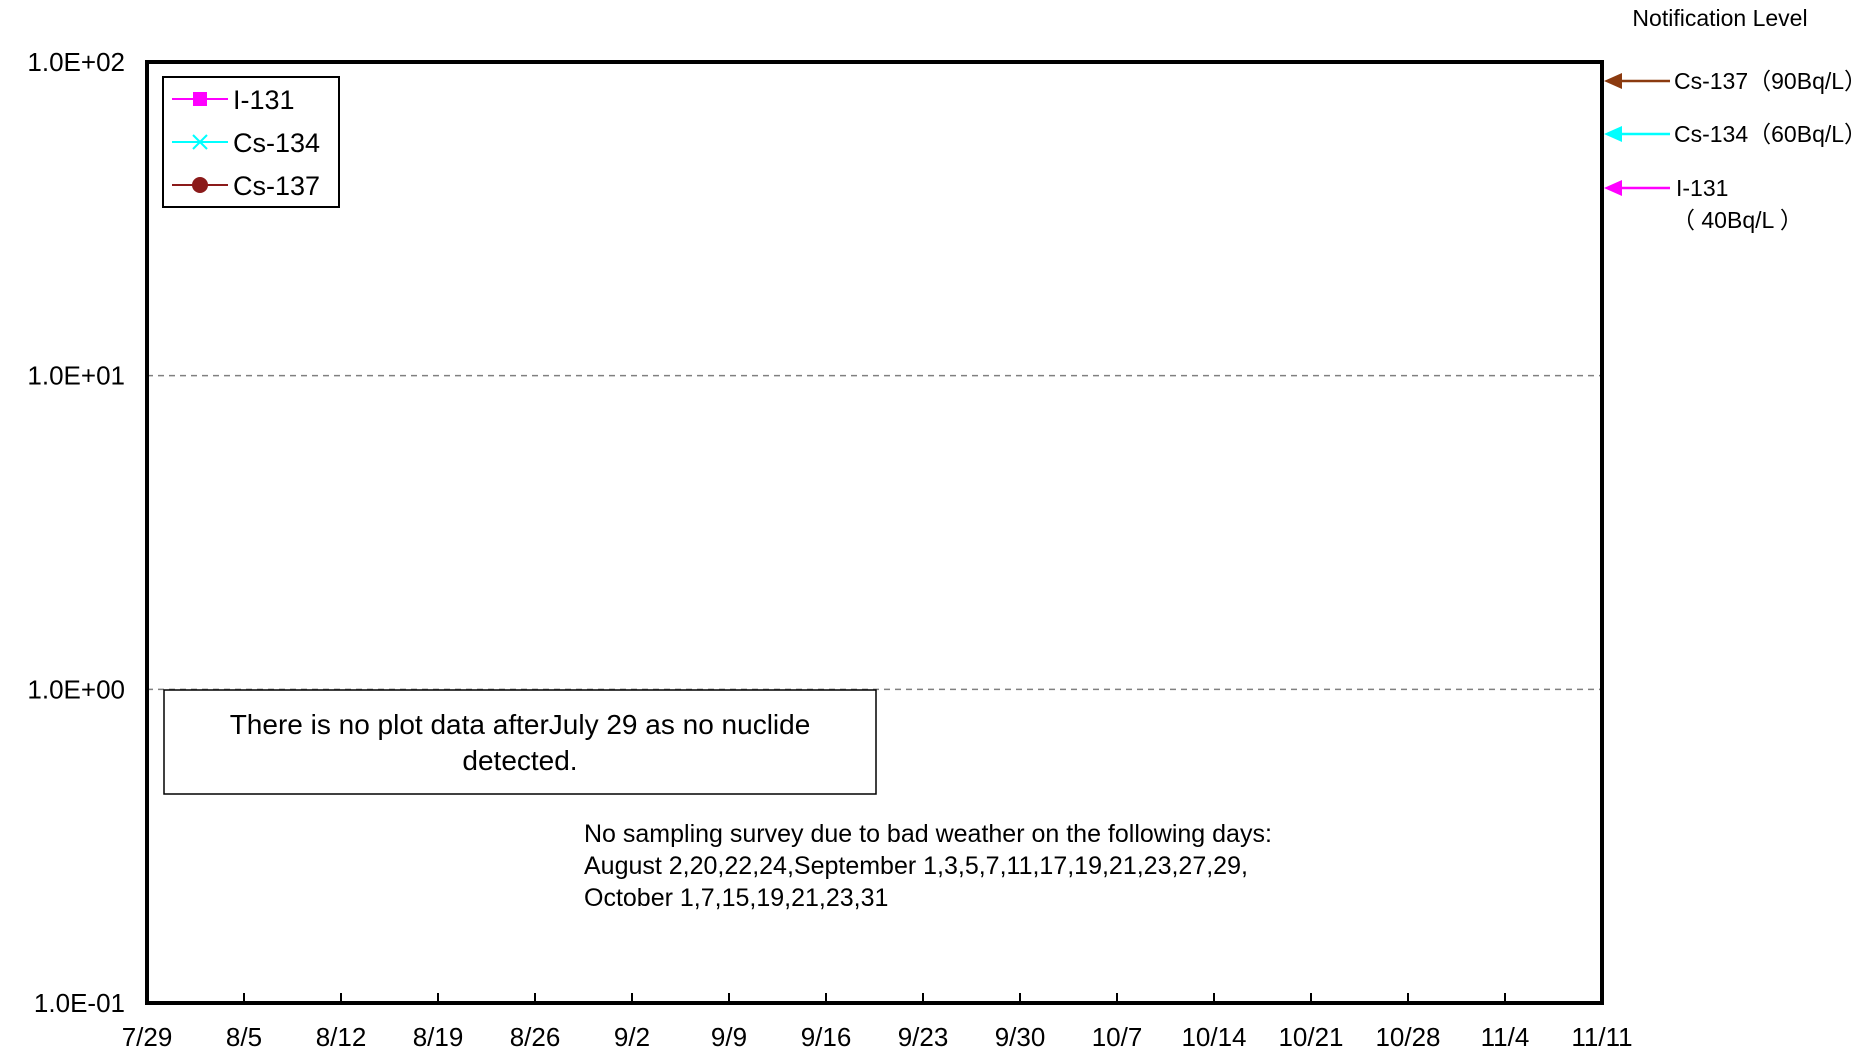  I want to click on x-tick-label: 8/19, so click(438, 1037).